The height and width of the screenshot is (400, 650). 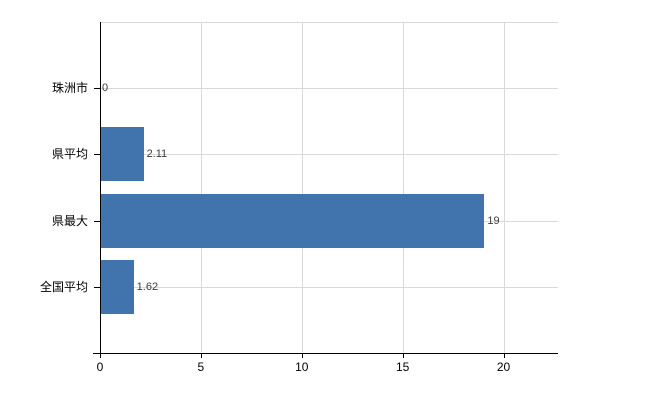 What do you see at coordinates (100, 367) in the screenshot?
I see `x-tick-label: 0` at bounding box center [100, 367].